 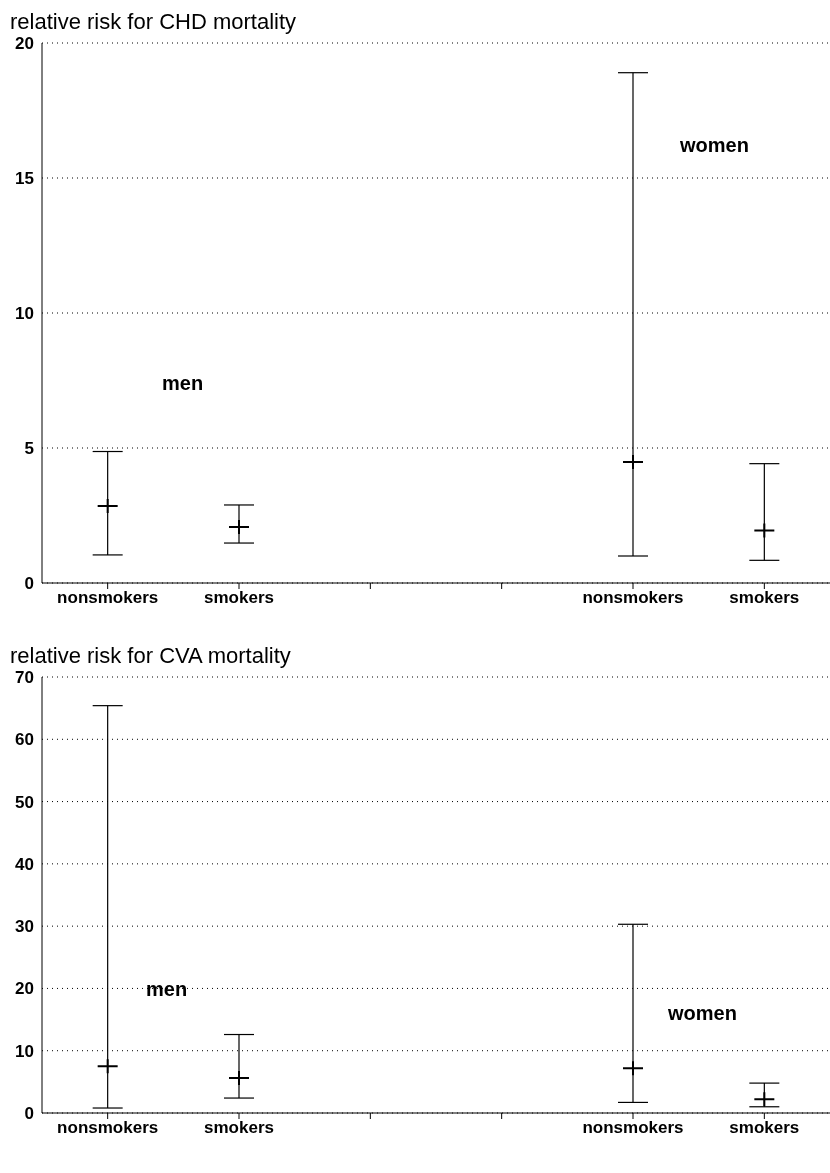 What do you see at coordinates (24, 864) in the screenshot?
I see `y-tick-label: 40` at bounding box center [24, 864].